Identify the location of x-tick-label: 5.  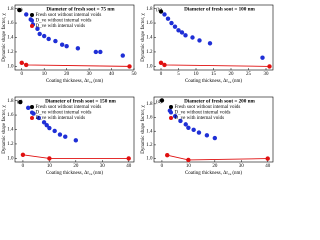
(178, 74).